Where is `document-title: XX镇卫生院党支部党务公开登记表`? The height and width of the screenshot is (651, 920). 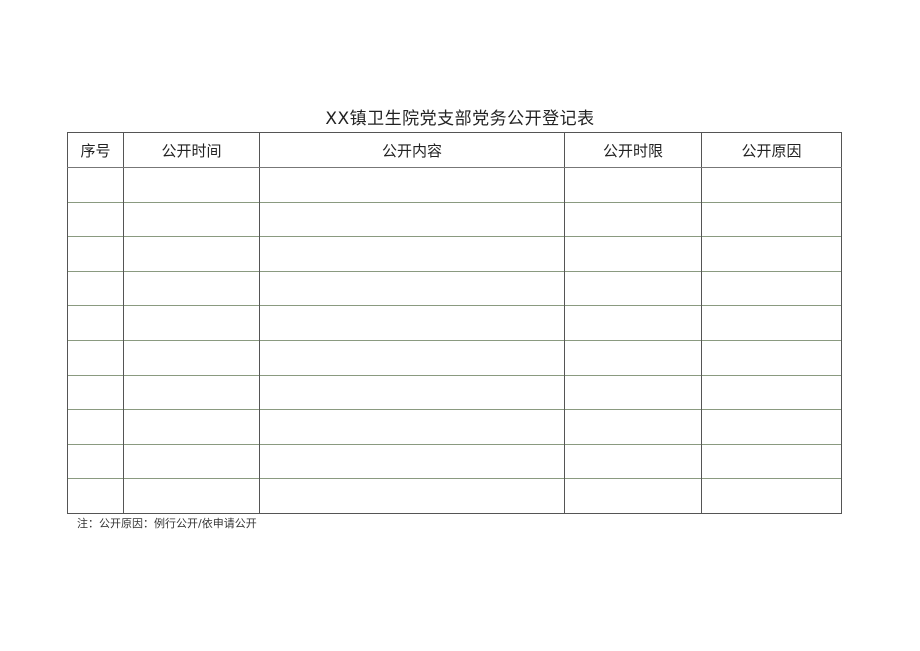 document-title: XX镇卫生院党支部党务公开登记表 is located at coordinates (460, 119).